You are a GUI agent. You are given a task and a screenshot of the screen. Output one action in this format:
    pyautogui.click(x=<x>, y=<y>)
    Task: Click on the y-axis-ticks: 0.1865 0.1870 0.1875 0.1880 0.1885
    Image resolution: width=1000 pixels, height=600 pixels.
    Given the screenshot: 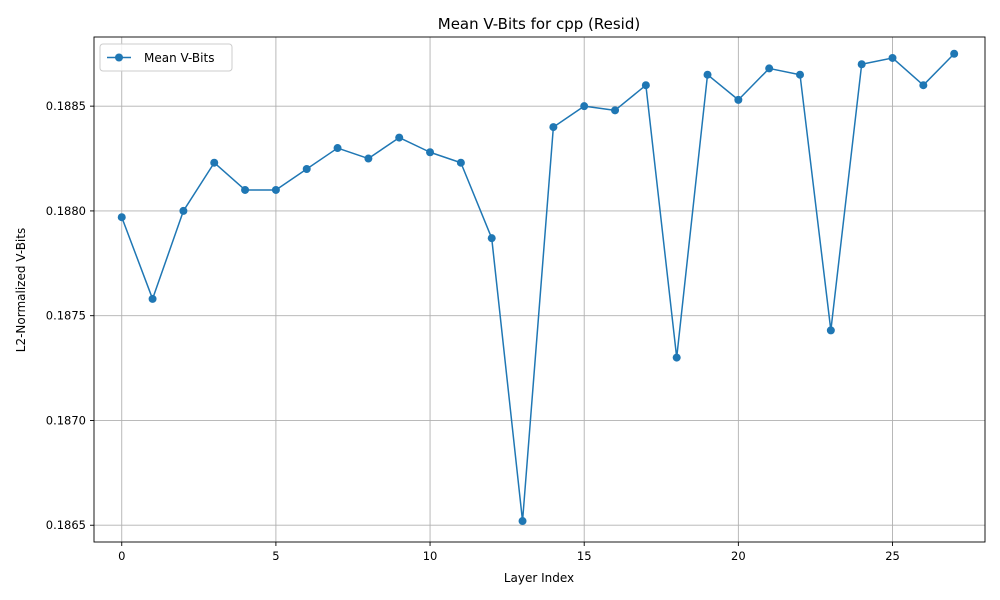 What is the action you would take?
    pyautogui.click(x=70, y=315)
    